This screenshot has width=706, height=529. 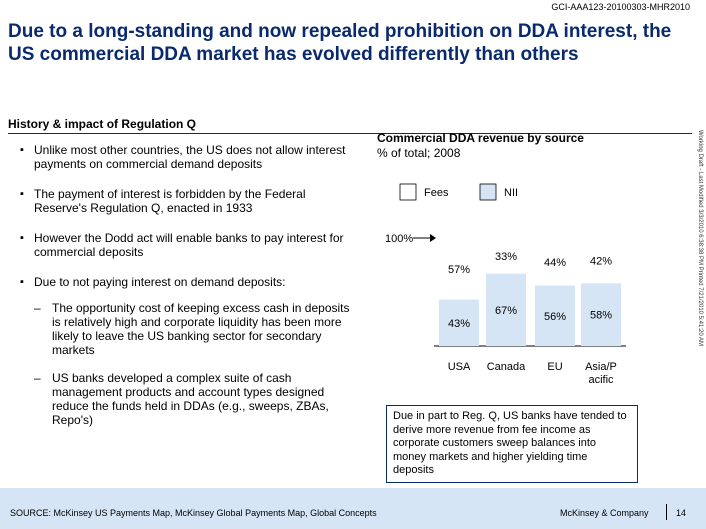 I want to click on category-label: EU, so click(x=554, y=367).